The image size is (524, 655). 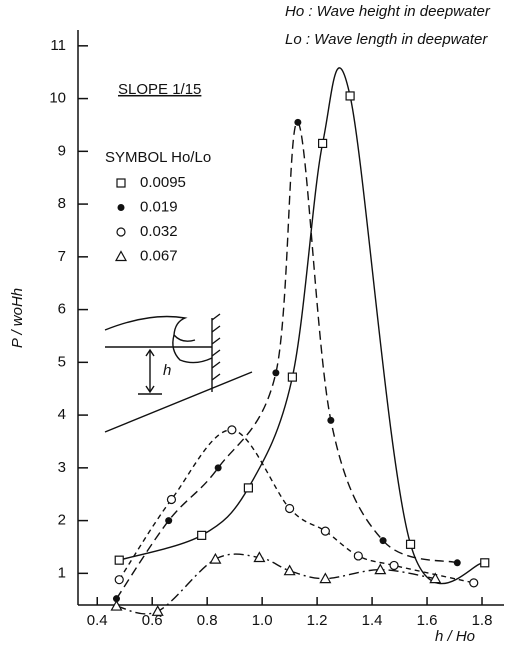 I want to click on y-tick-label: 5, so click(x=62, y=361).